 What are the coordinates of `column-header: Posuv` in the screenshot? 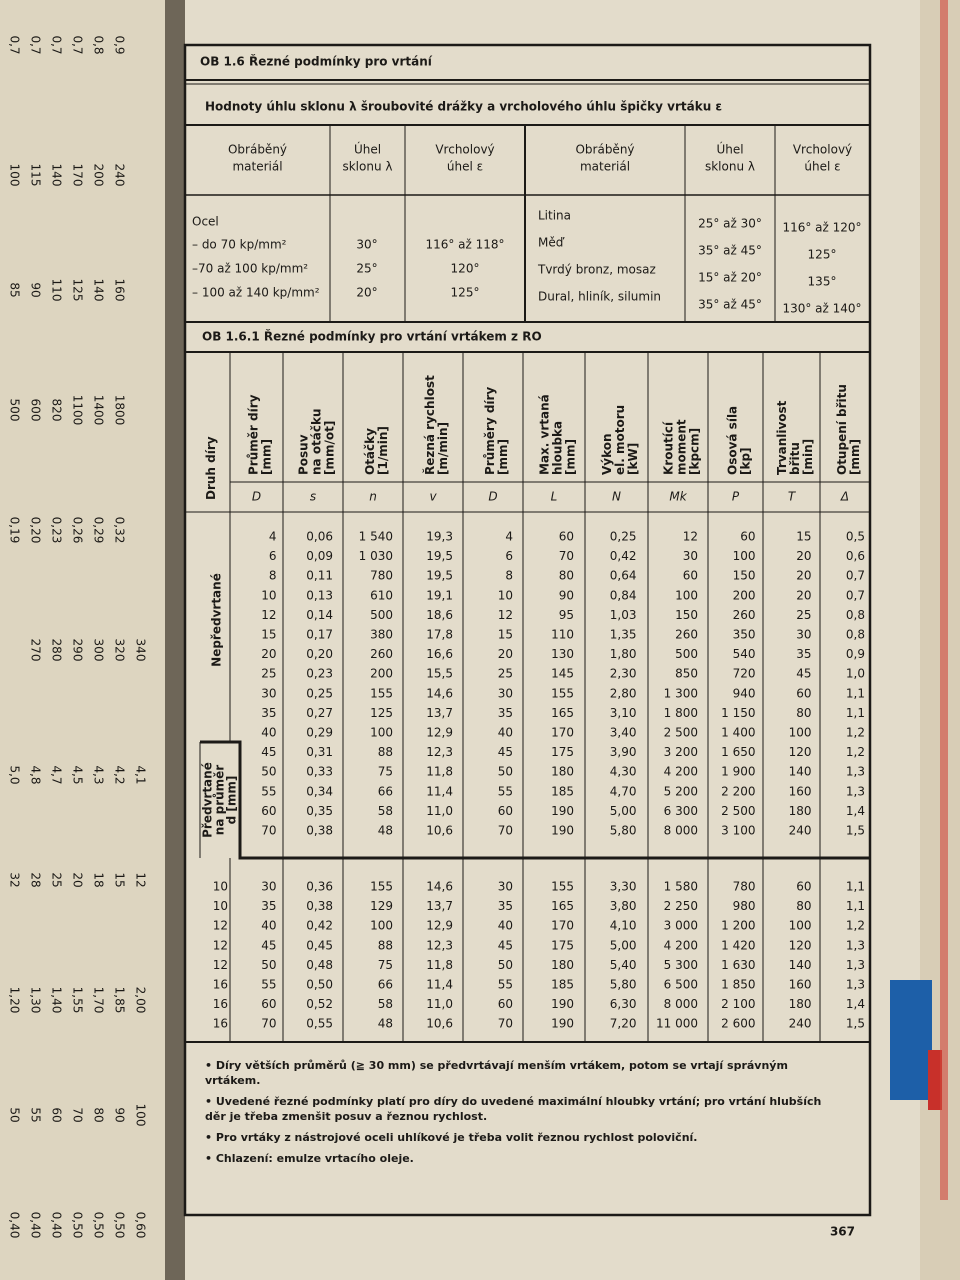 It's located at (304, 454).